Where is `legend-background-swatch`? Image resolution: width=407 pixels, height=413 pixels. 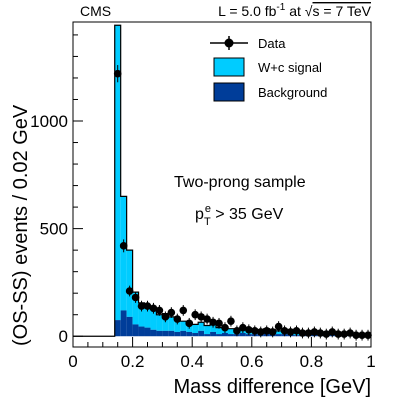
legend-background-swatch is located at coordinates (229, 92).